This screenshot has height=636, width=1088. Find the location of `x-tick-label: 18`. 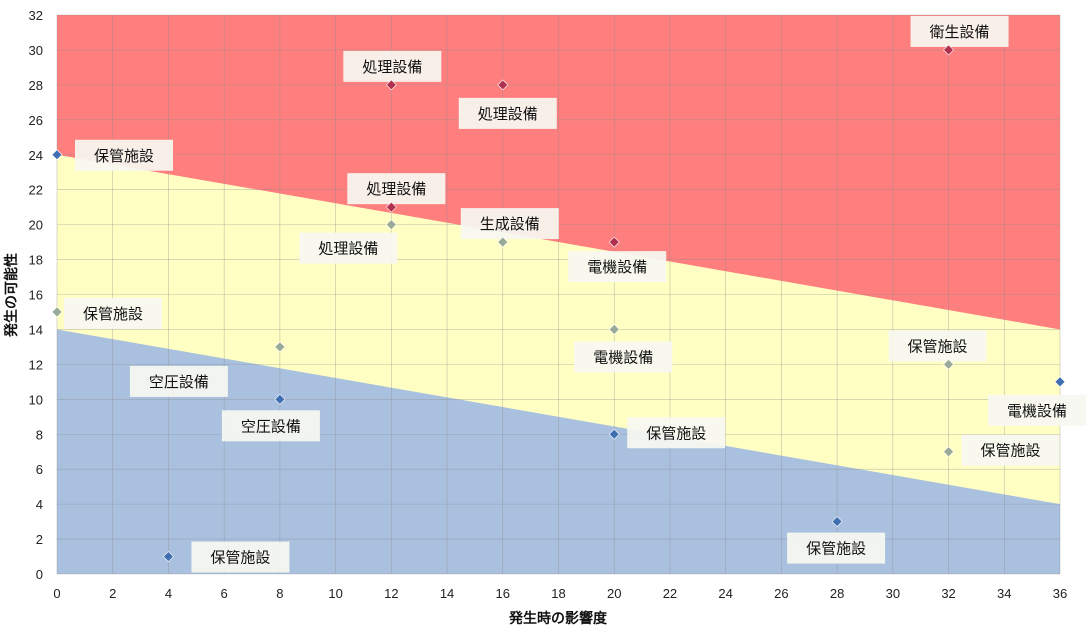

x-tick-label: 18 is located at coordinates (558, 593).